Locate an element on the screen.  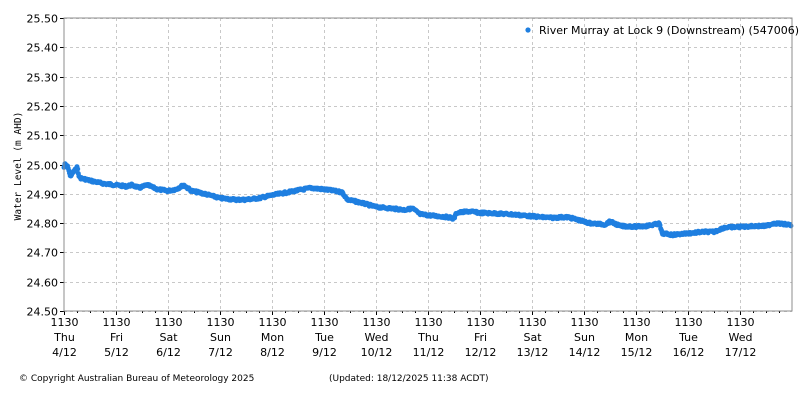
x-tick-date: 10/12 is located at coordinates (377, 352).